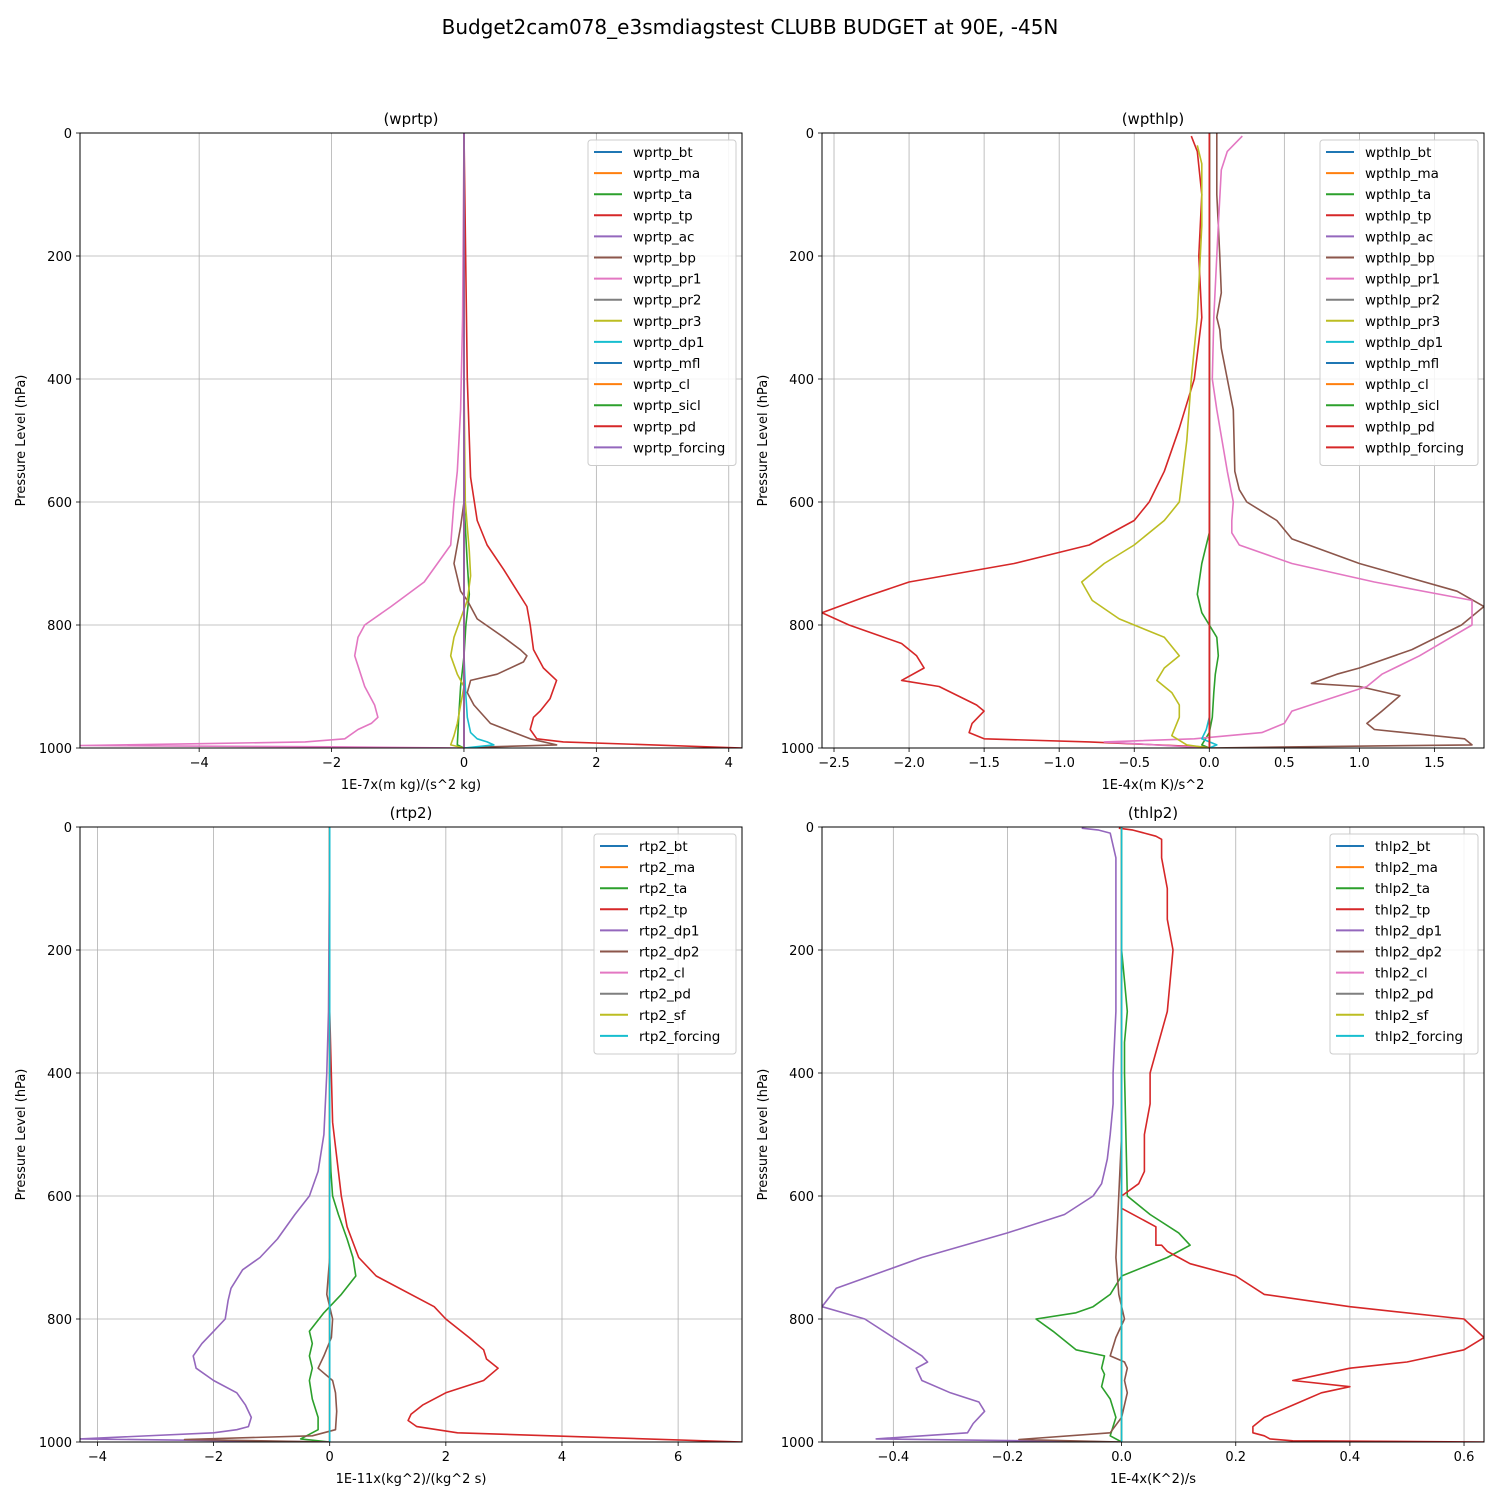  Describe the element at coordinates (1434, 763) in the screenshot. I see `x-tick-label: 1.5` at that location.